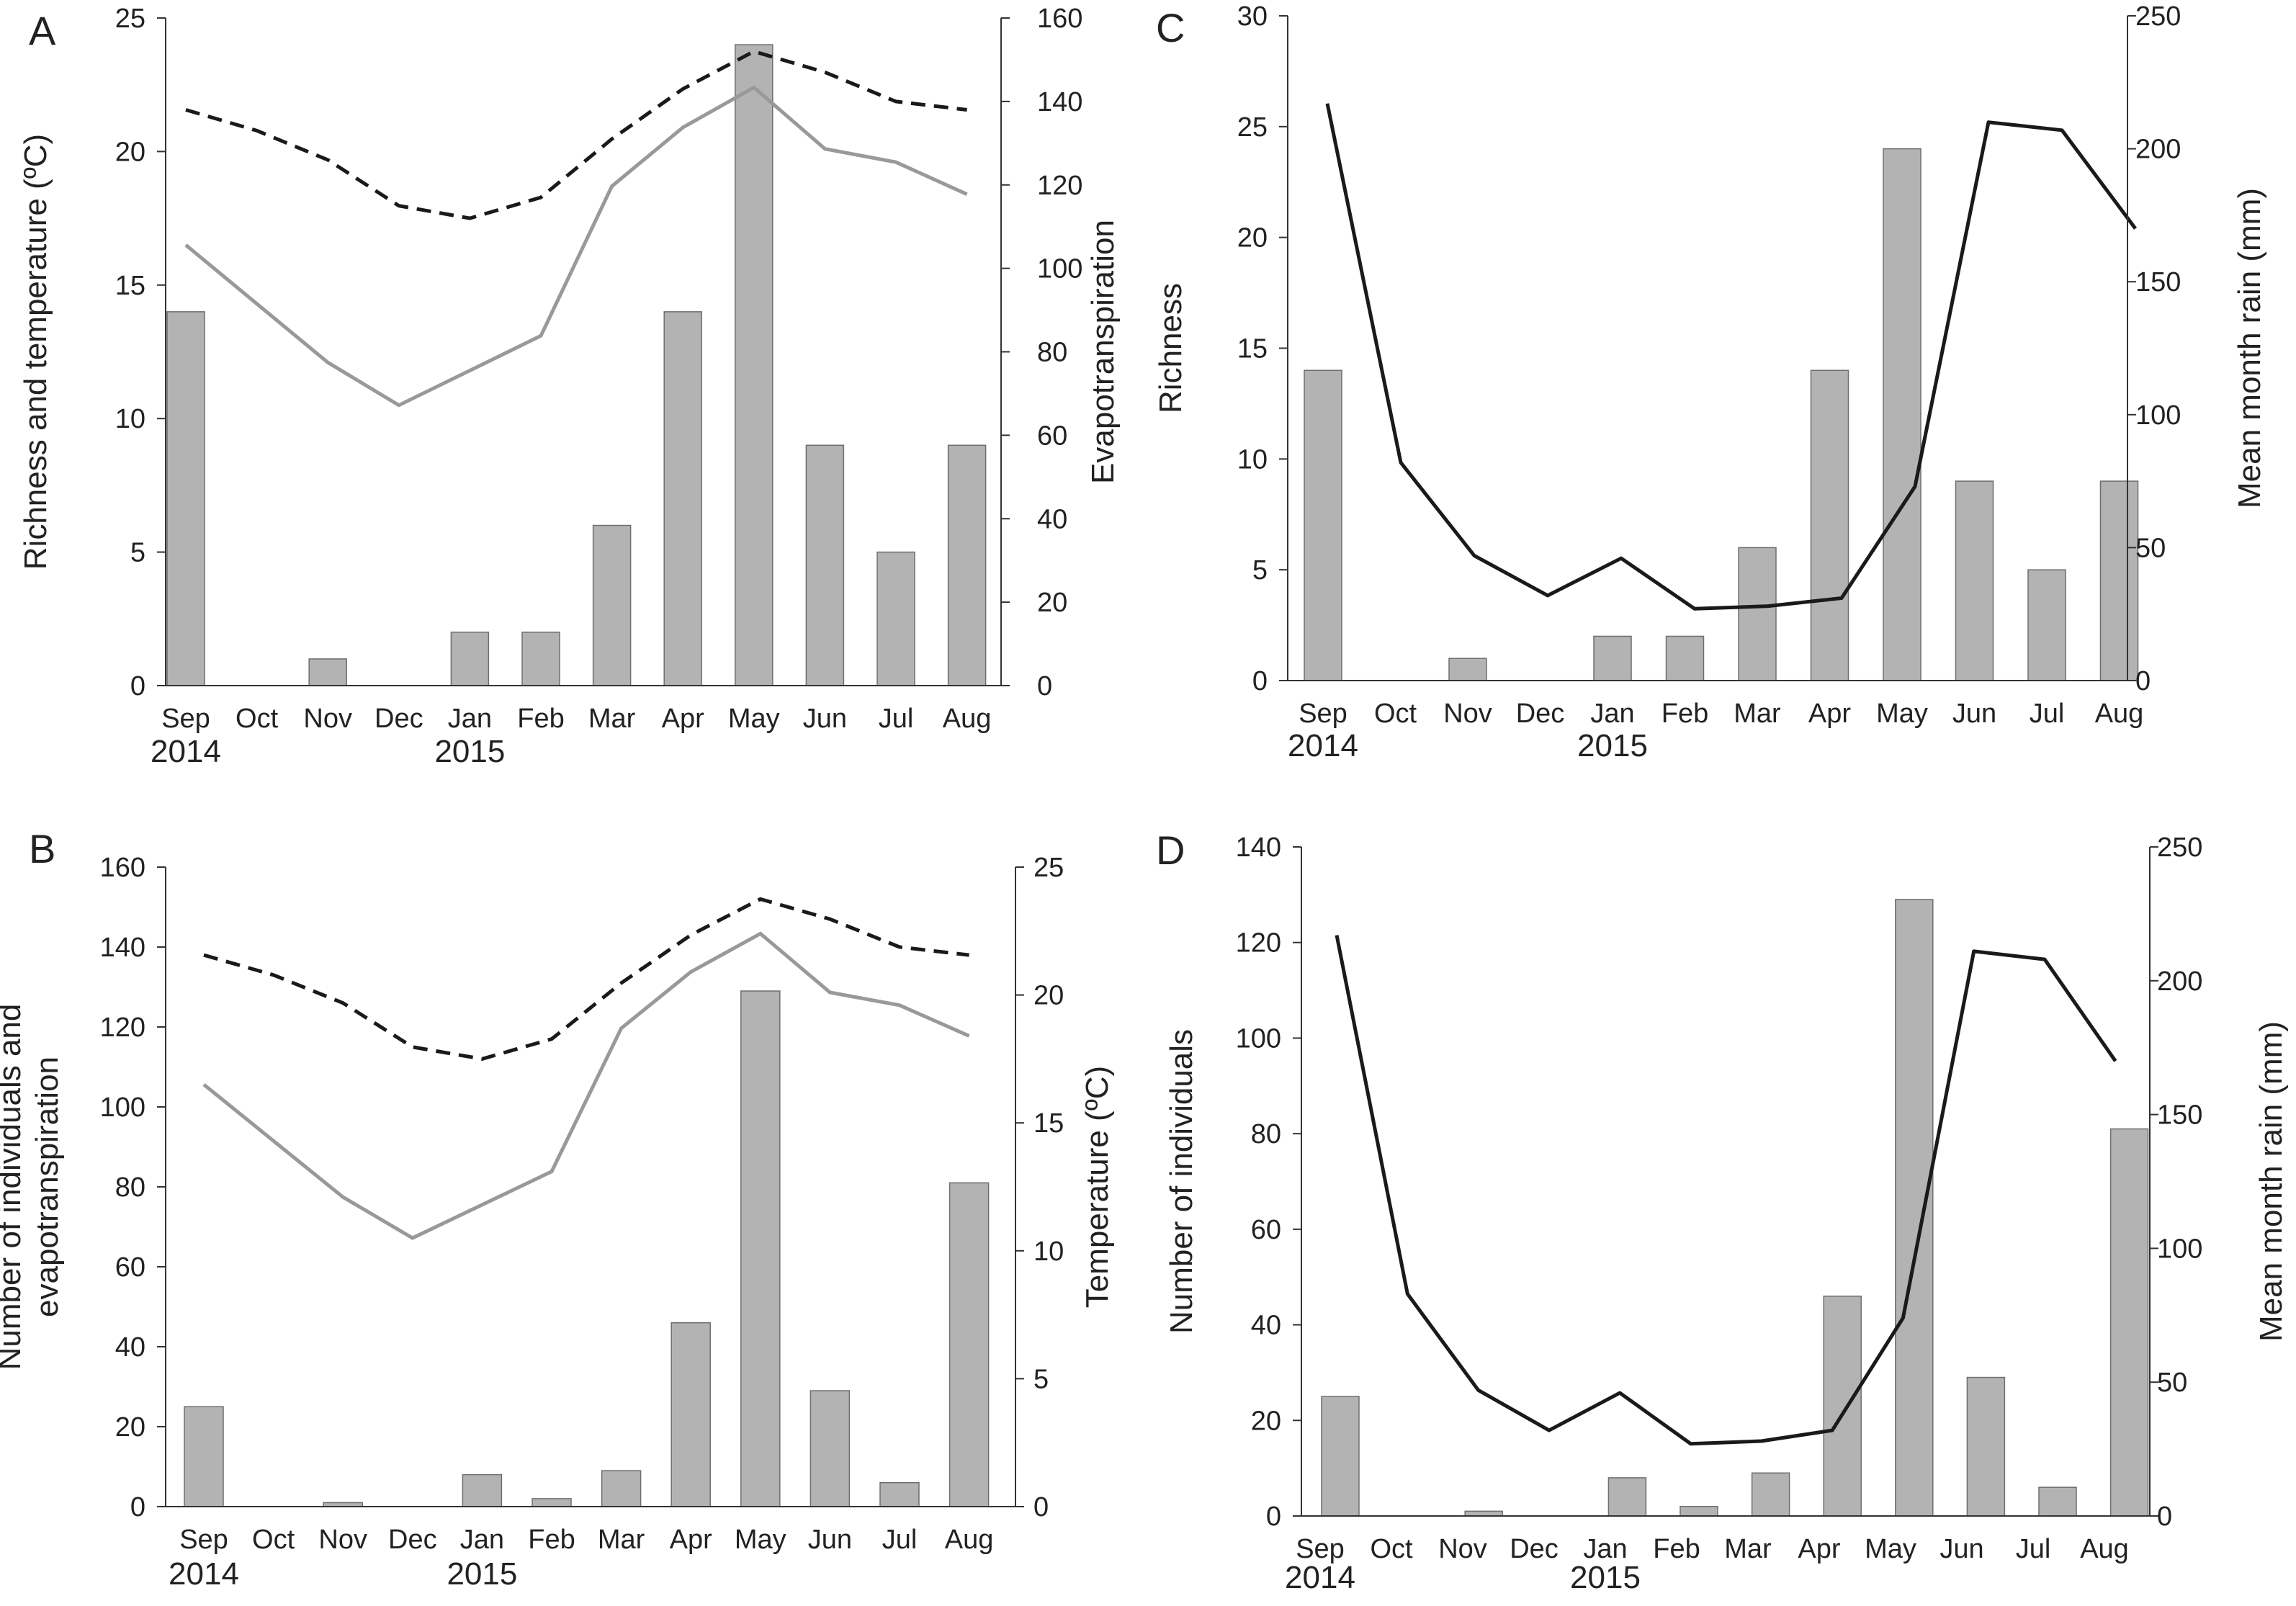  Describe the element at coordinates (1052, 603) in the screenshot. I see `right-tick-label: 20` at that location.